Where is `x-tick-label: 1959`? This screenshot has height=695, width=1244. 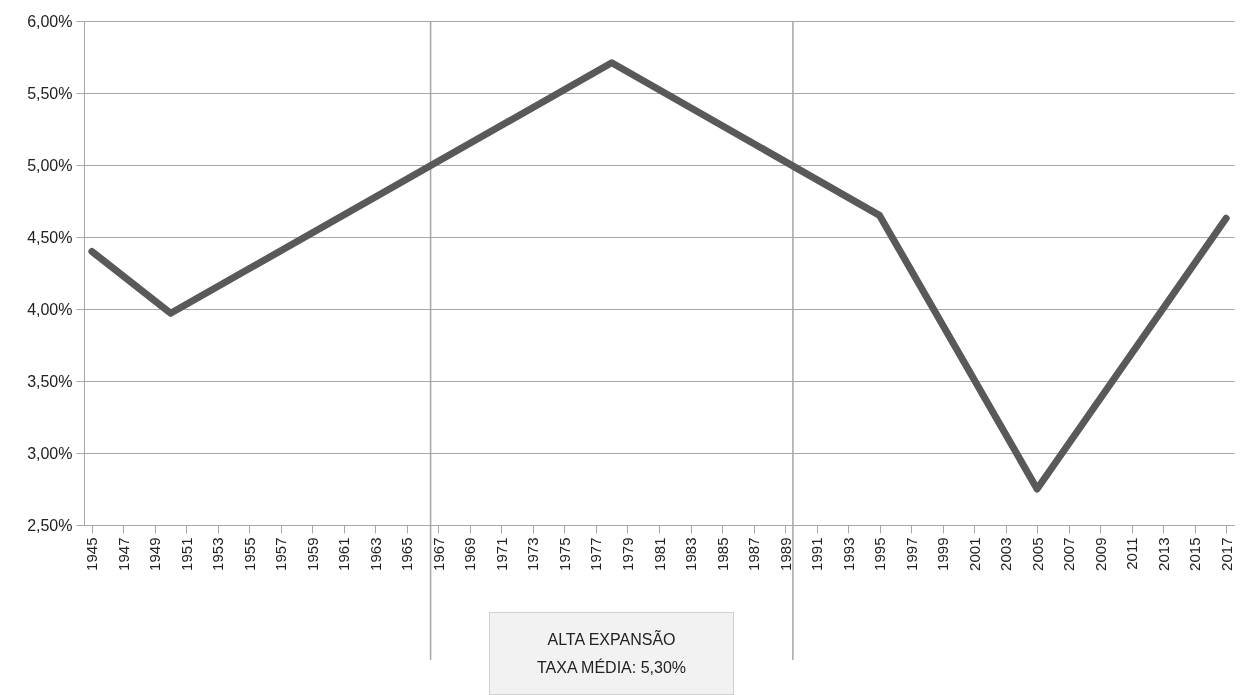
x-tick-label: 1959 is located at coordinates (312, 554).